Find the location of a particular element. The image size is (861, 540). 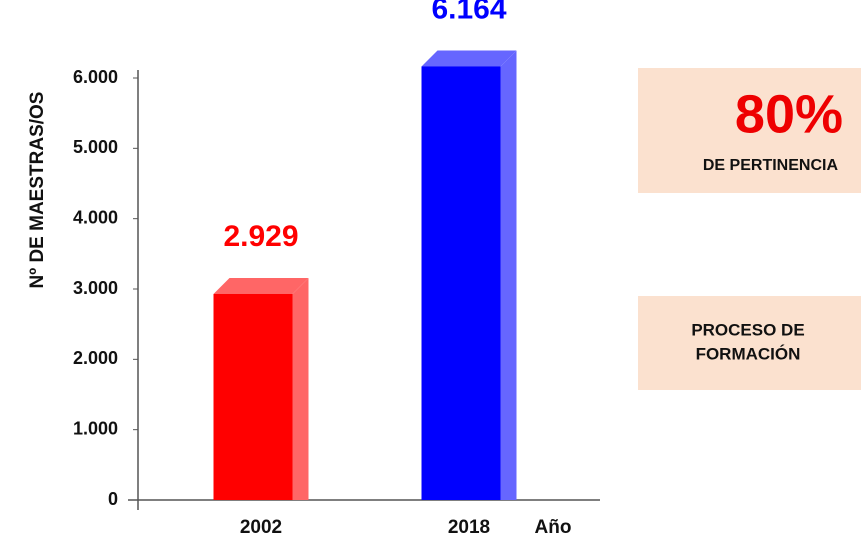

panel-text: FORMACIÓN is located at coordinates (748, 353).